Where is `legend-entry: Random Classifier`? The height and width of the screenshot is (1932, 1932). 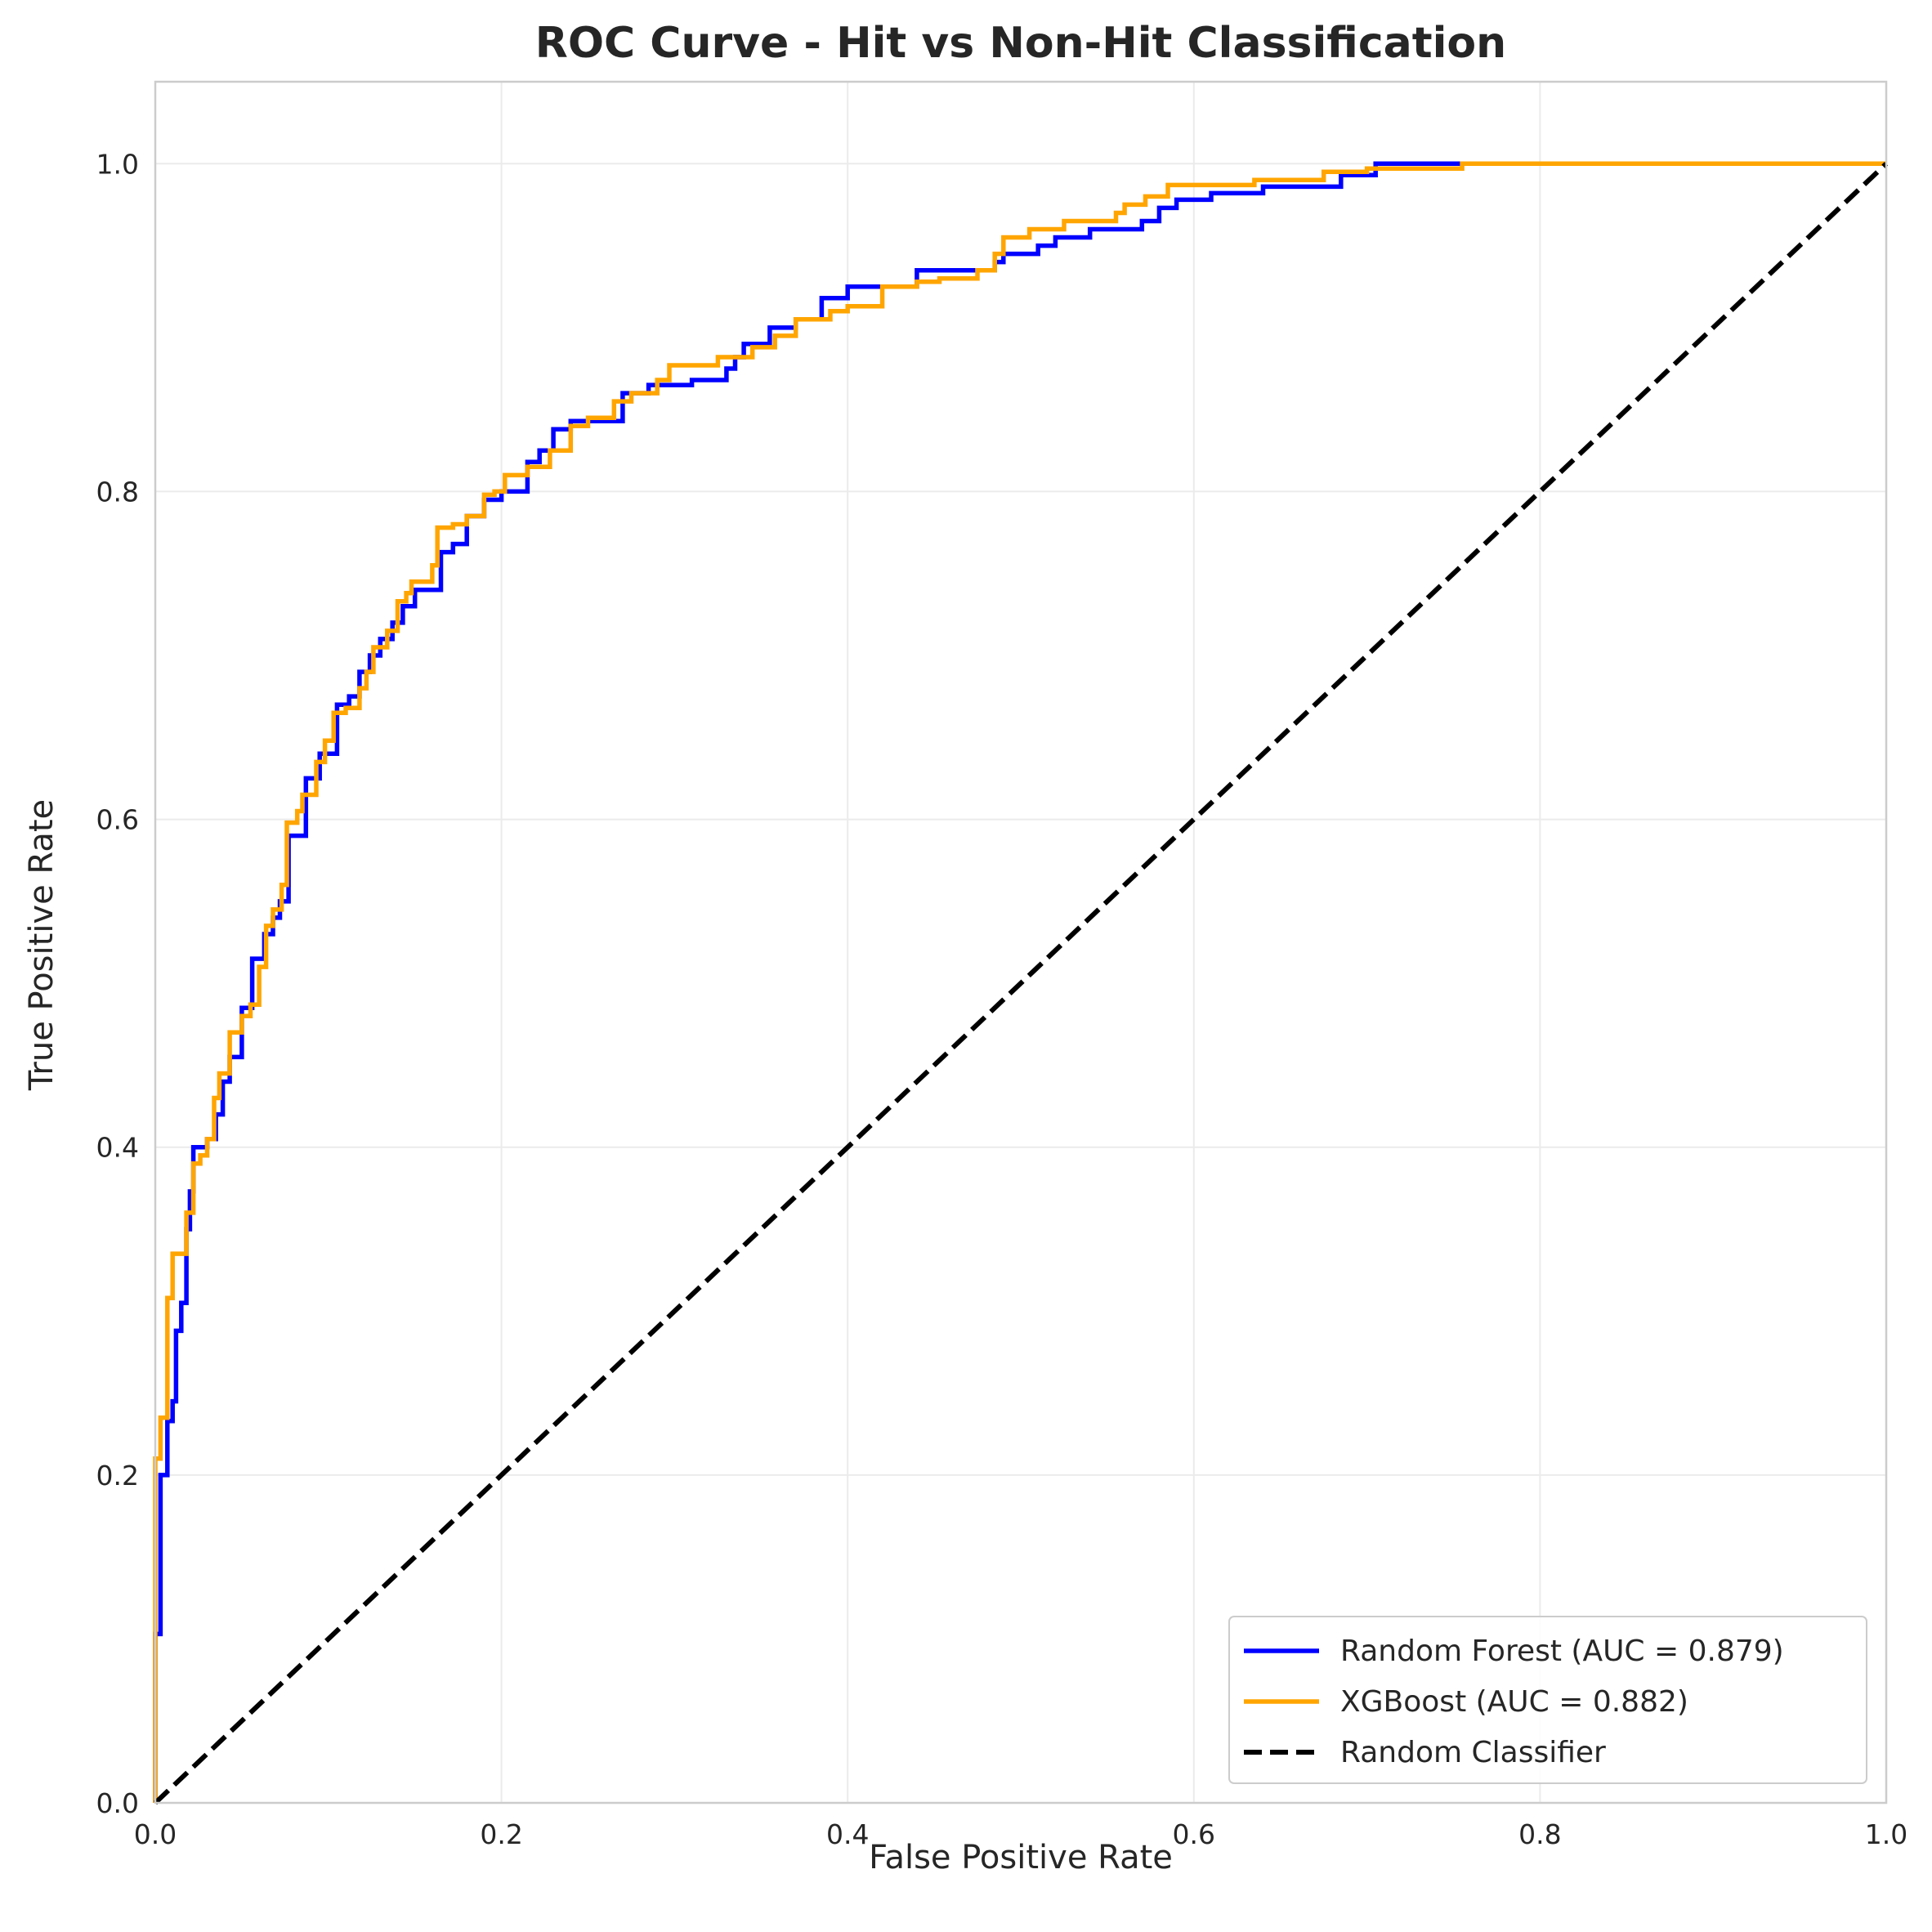 legend-entry: Random Classifier is located at coordinates (1473, 1752).